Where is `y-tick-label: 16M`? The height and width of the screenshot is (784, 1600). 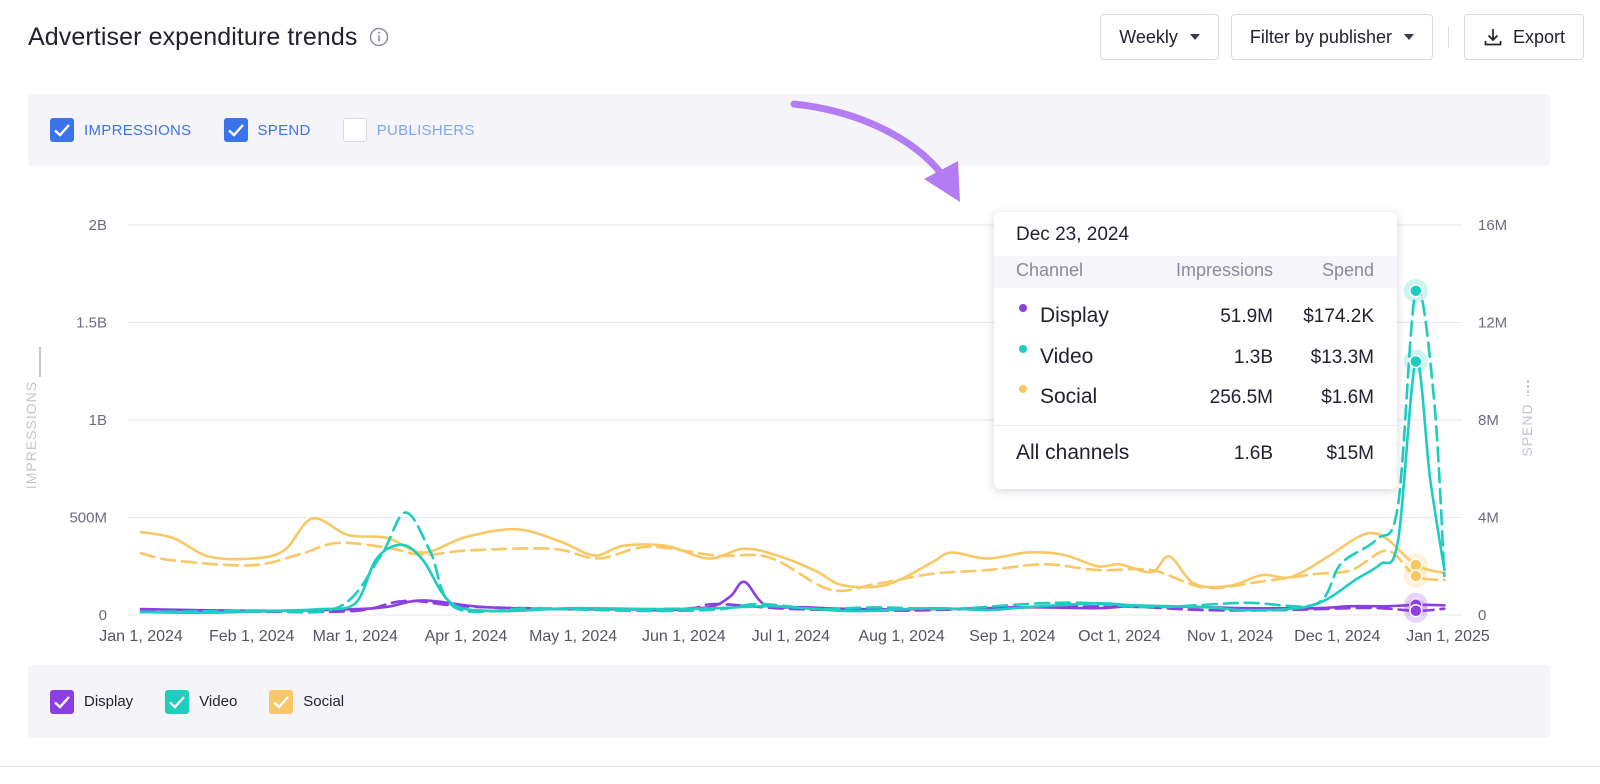 y-tick-label: 16M is located at coordinates (1492, 225).